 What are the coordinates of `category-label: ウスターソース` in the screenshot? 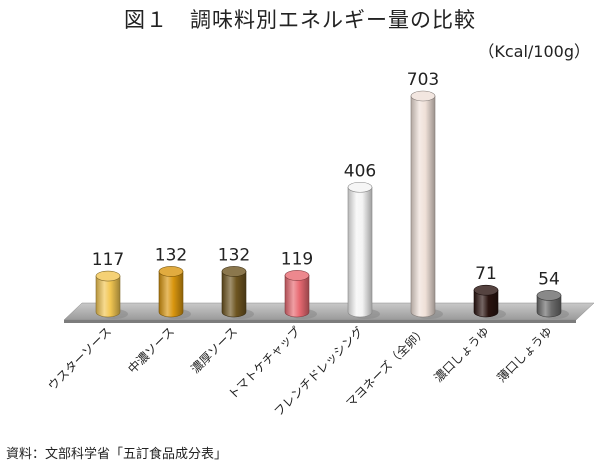 It's located at (79, 358).